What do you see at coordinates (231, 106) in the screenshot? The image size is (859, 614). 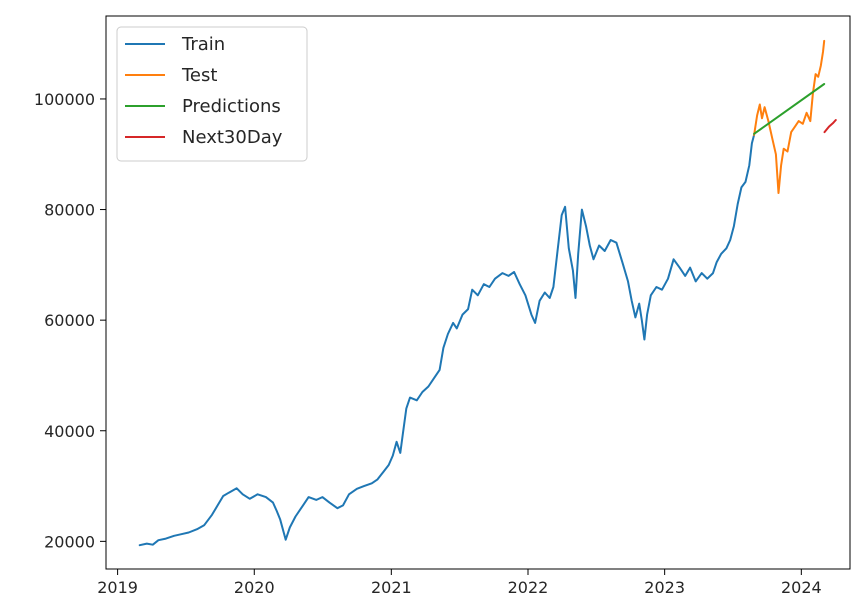 I see `legend-label: Predictions` at bounding box center [231, 106].